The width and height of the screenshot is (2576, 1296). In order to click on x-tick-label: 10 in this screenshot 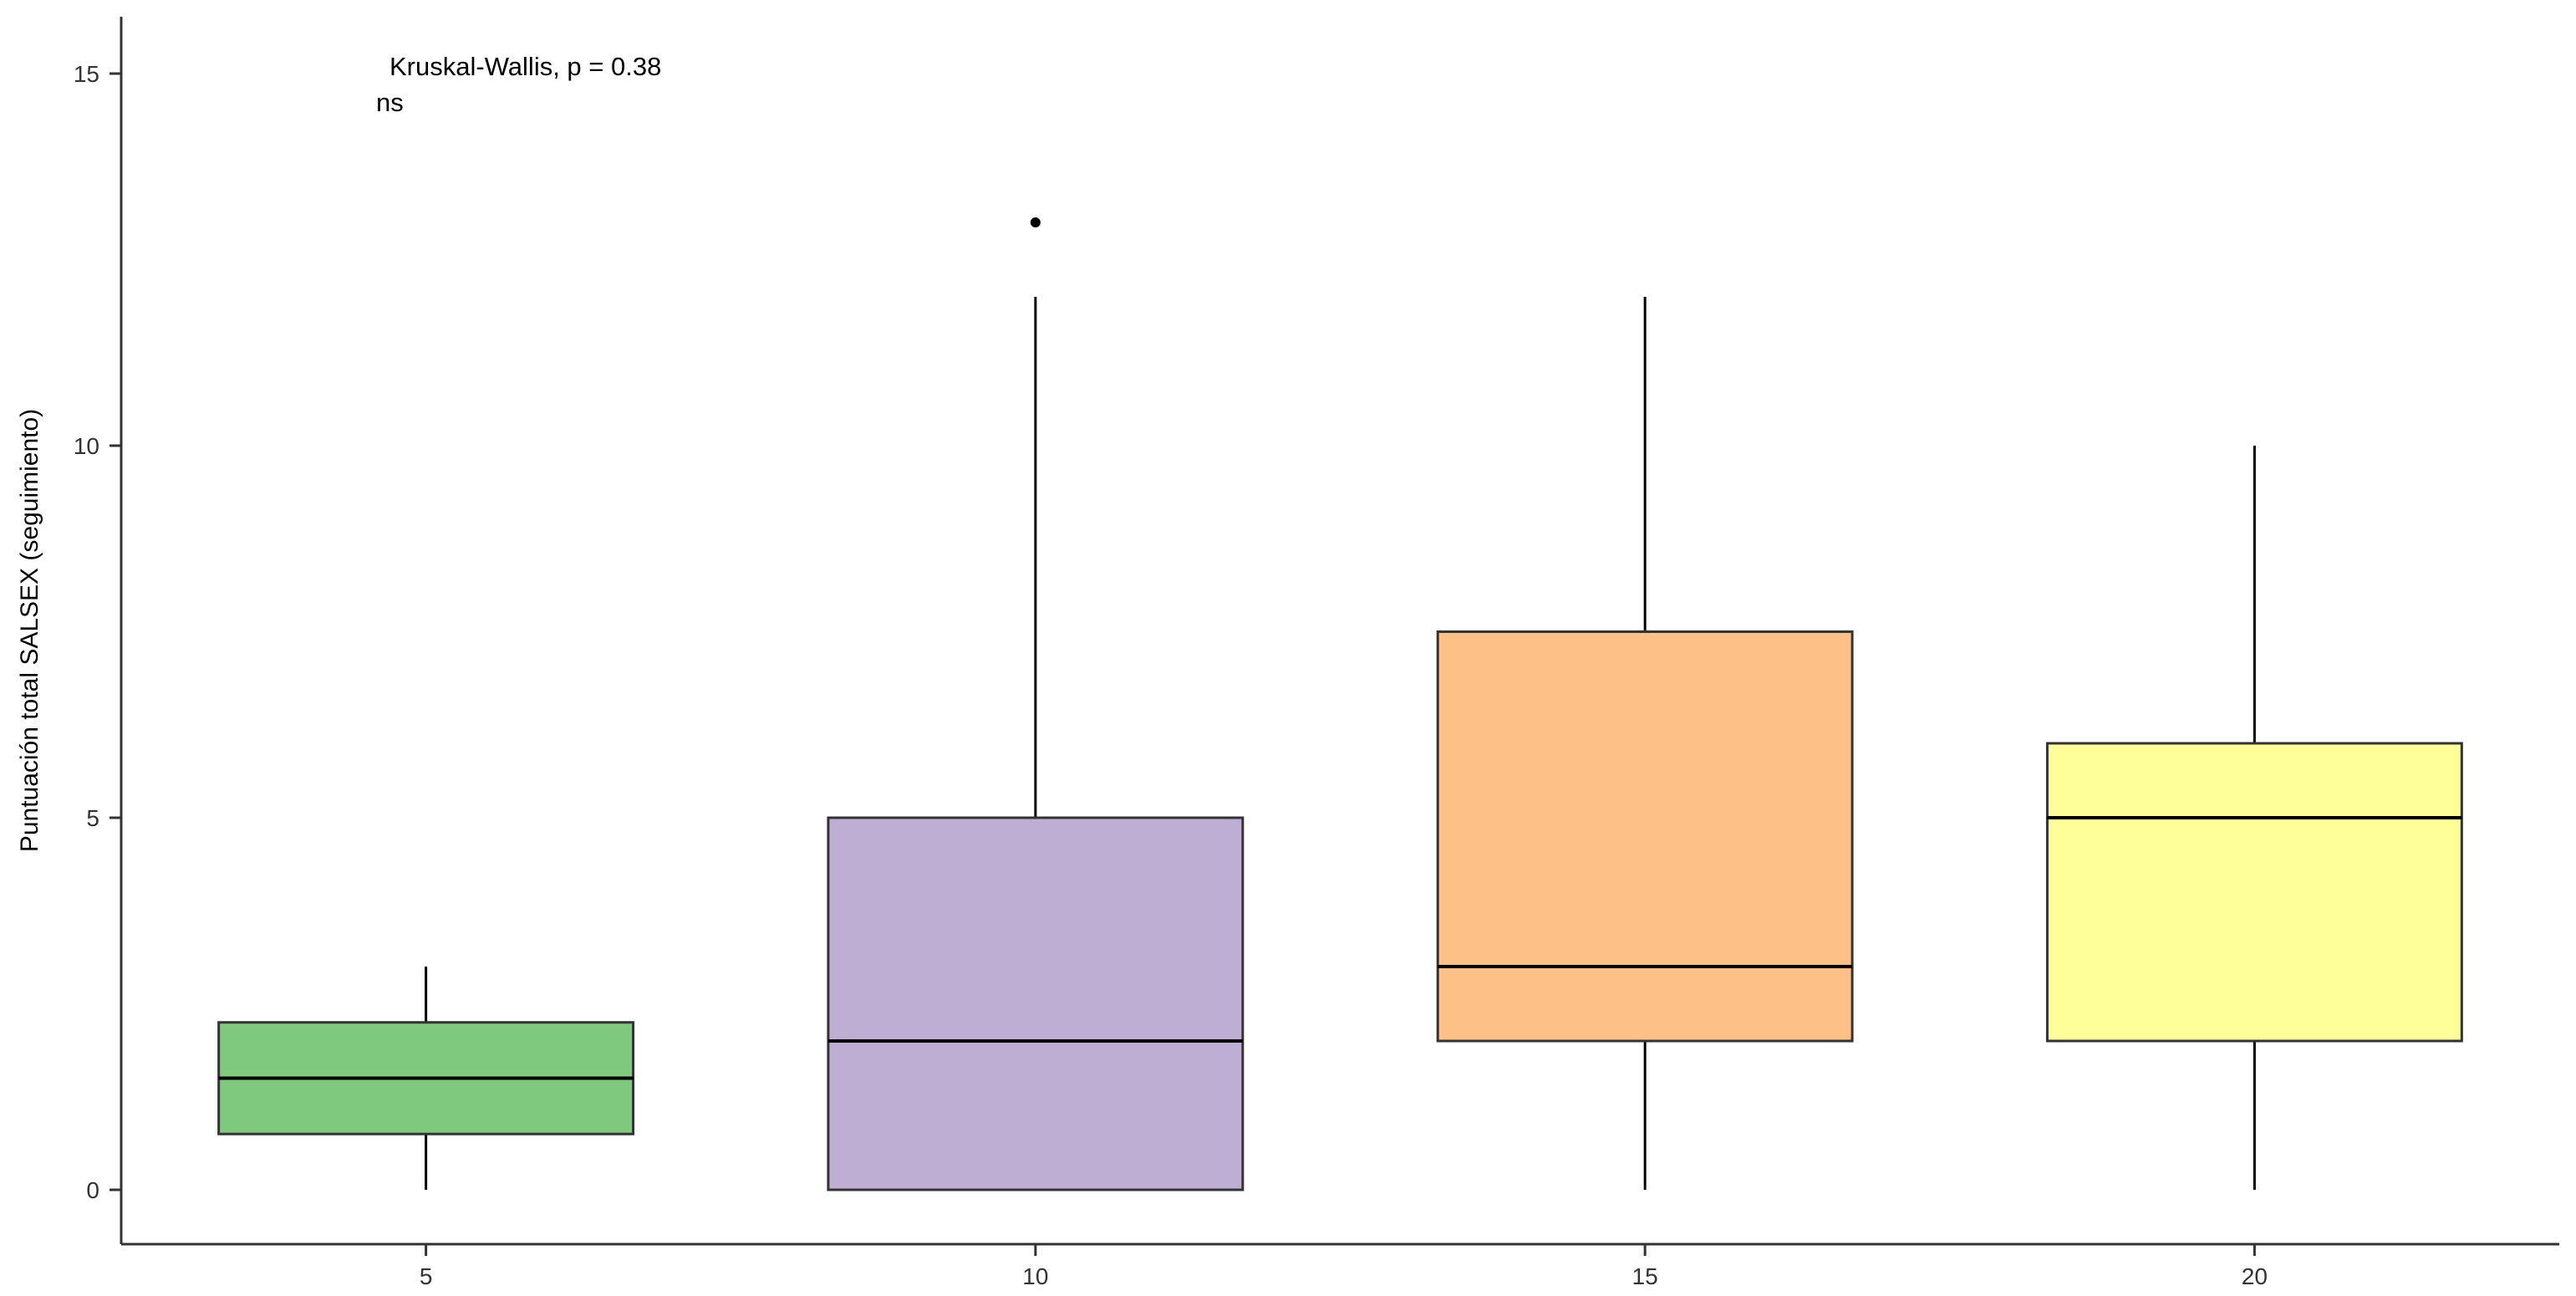, I will do `click(1035, 1276)`.